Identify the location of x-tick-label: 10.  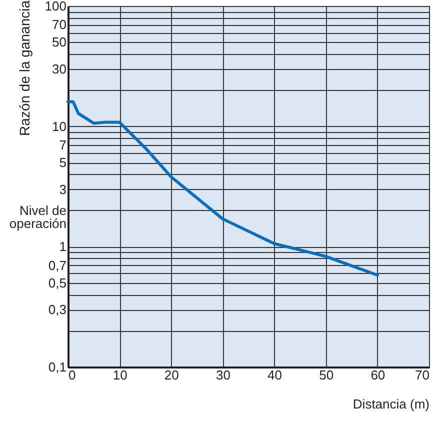
(120, 375).